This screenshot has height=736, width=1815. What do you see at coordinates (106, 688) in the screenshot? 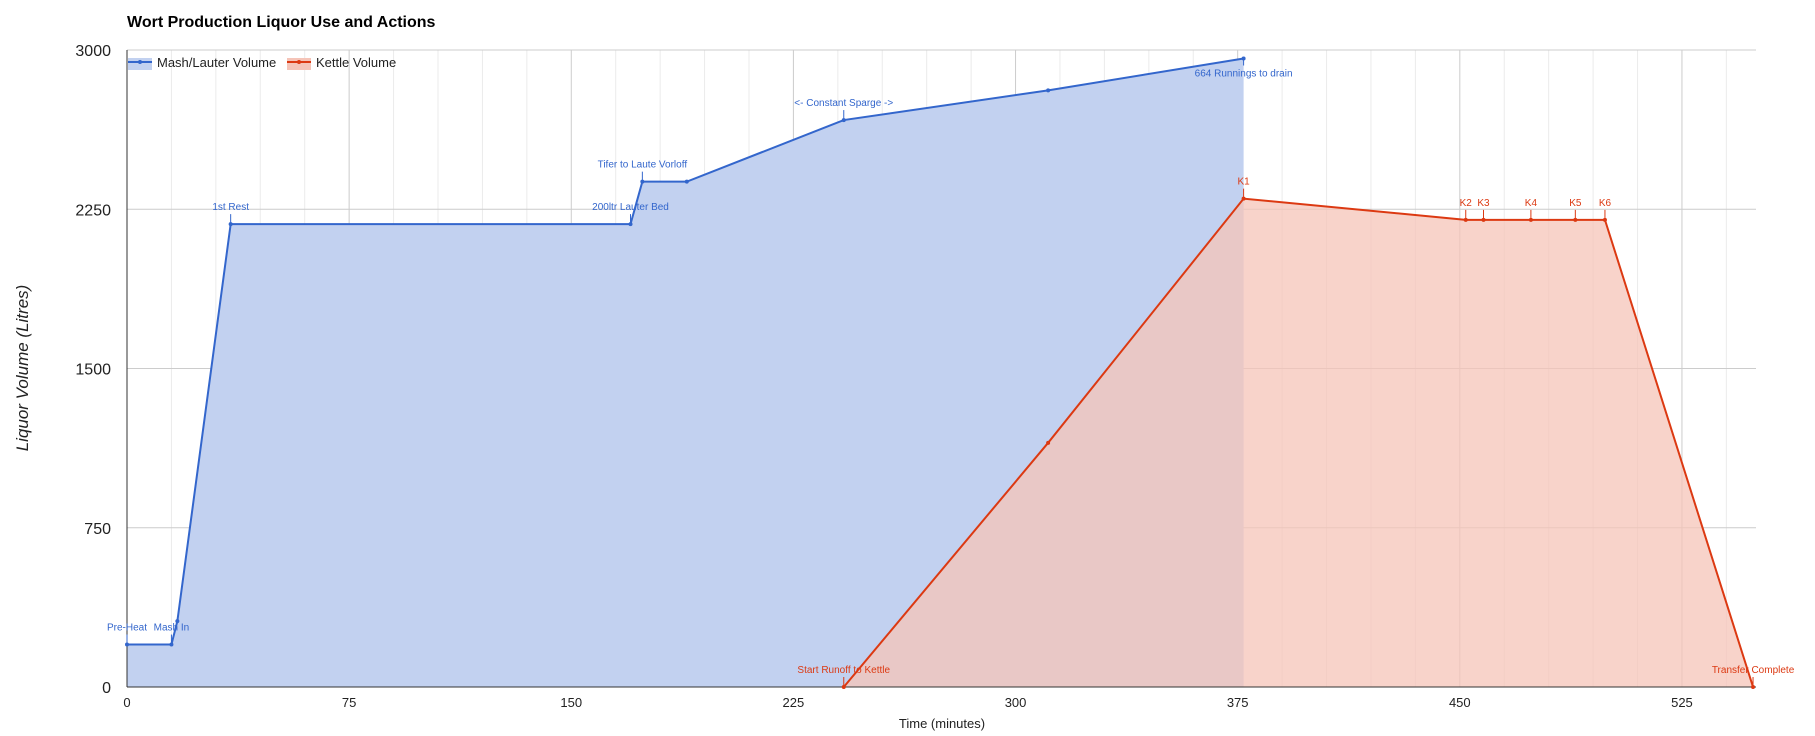
I see `y-tick-label: 0` at bounding box center [106, 688].